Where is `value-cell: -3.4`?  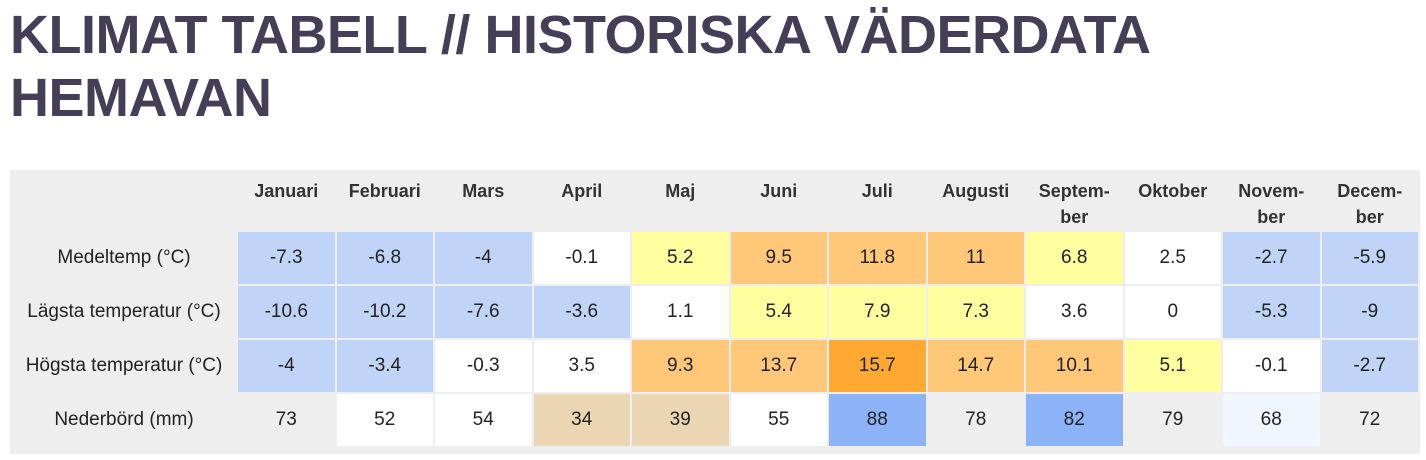
value-cell: -3.4 is located at coordinates (384, 366).